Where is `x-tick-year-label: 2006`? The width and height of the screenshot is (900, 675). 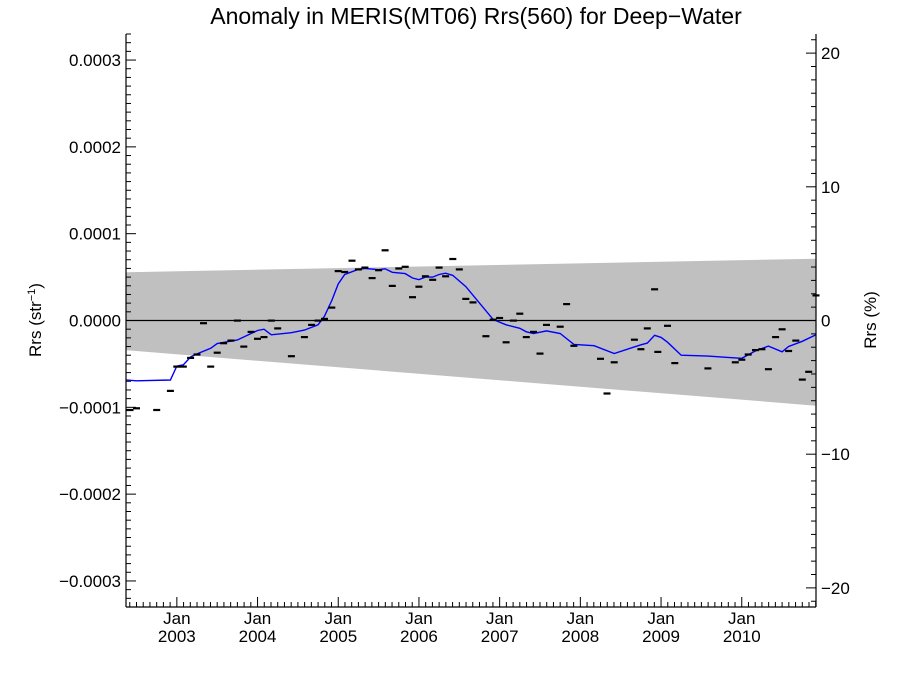 x-tick-year-label: 2006 is located at coordinates (419, 636).